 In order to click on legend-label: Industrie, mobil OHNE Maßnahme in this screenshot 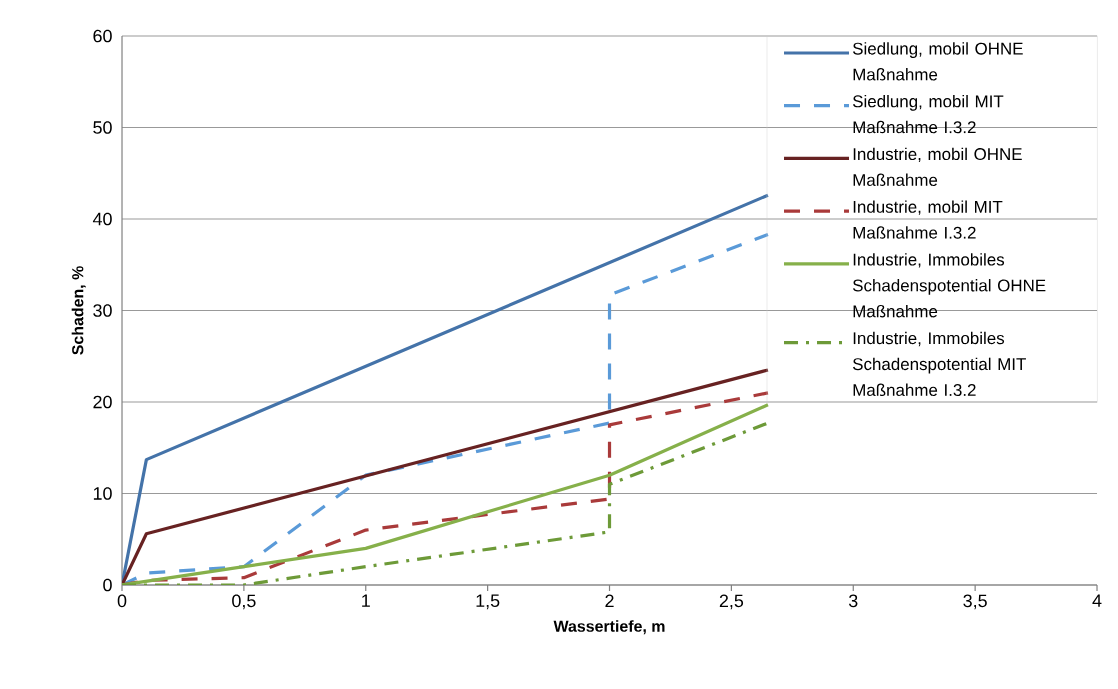, I will do `click(937, 167)`.